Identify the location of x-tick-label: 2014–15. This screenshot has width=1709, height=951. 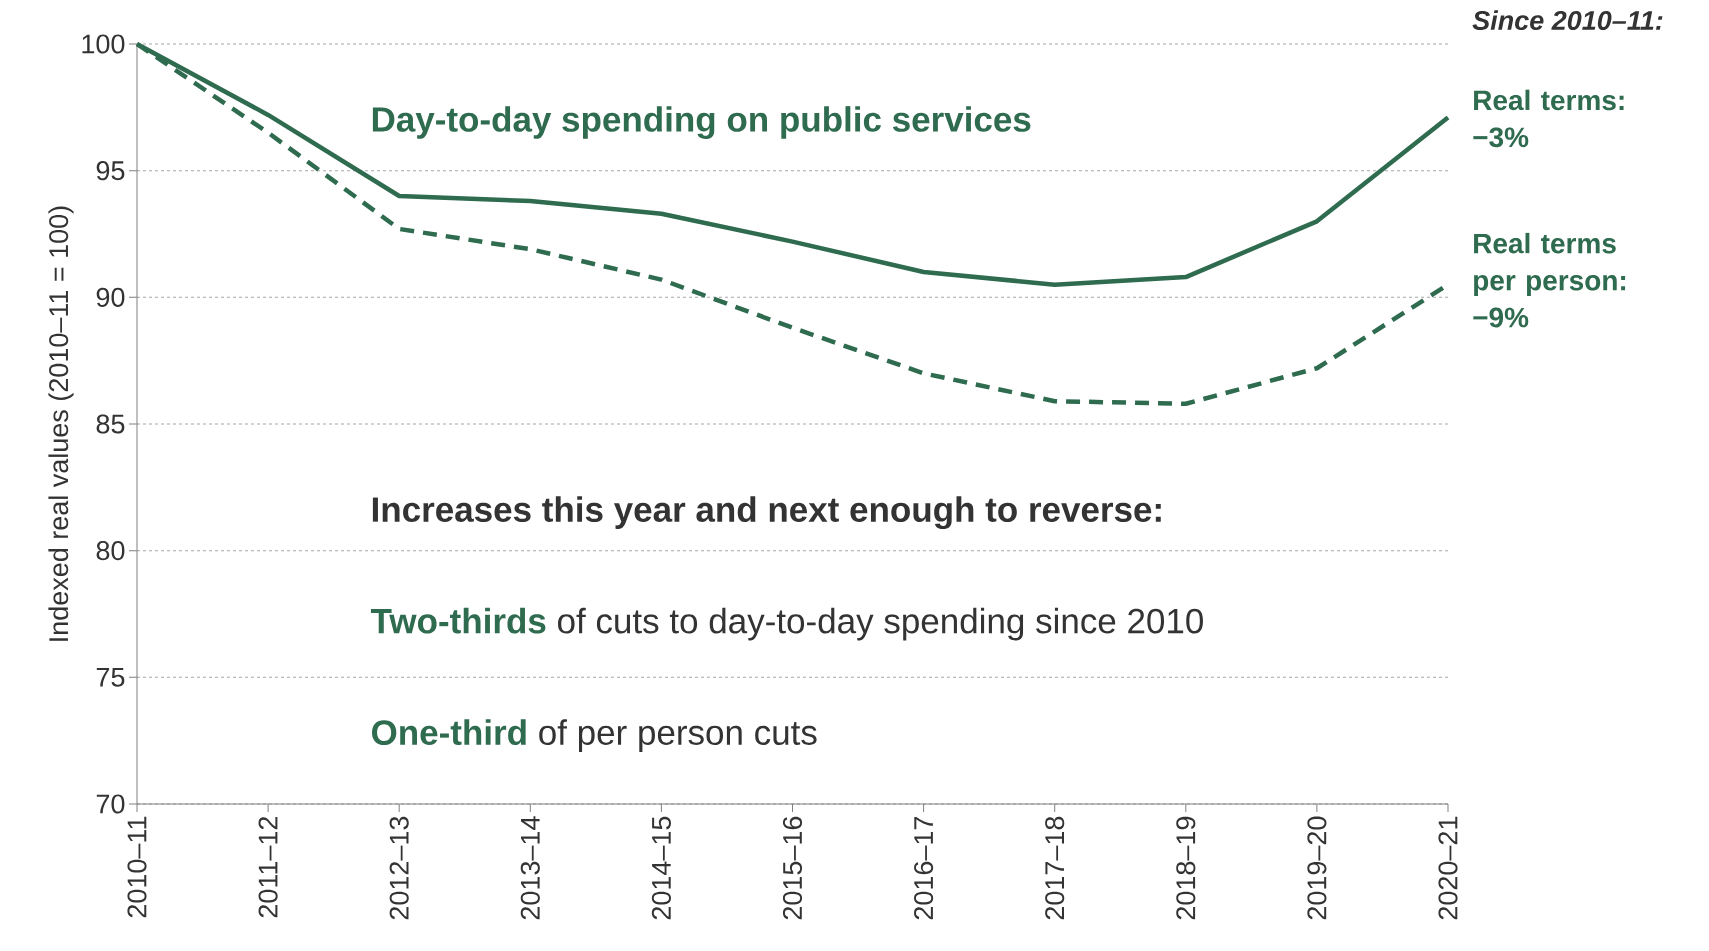
(661, 868).